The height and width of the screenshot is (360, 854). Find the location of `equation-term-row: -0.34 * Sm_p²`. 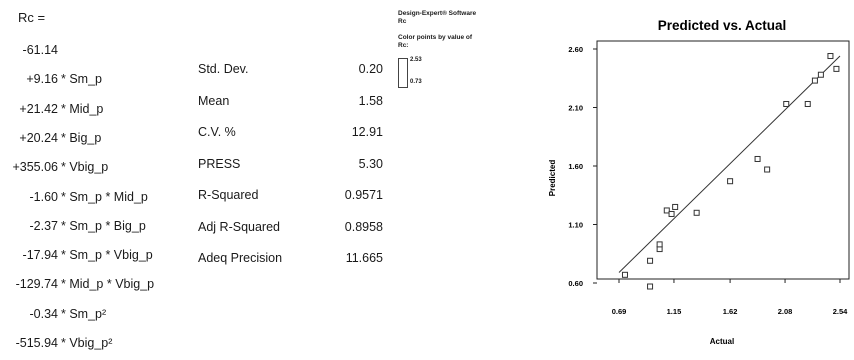

equation-term-row: -0.34 * Sm_p² is located at coordinates (53, 313).